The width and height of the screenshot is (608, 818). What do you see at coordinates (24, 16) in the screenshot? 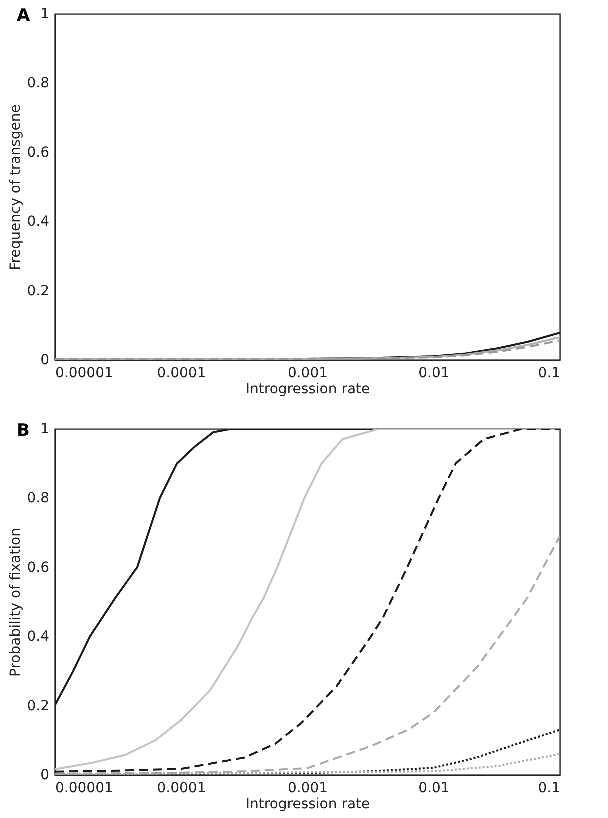
I see `chart-title: A` at bounding box center [24, 16].